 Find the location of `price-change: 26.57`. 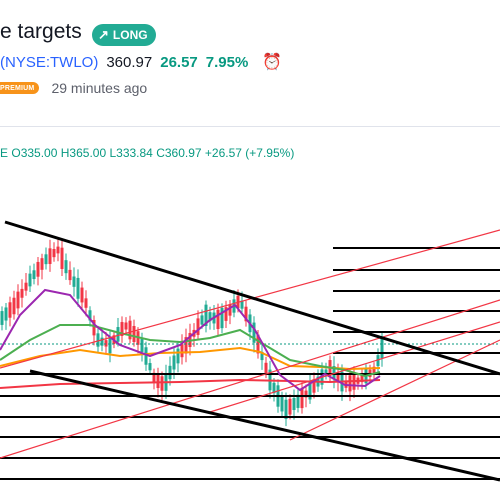

price-change: 26.57 is located at coordinates (179, 62).